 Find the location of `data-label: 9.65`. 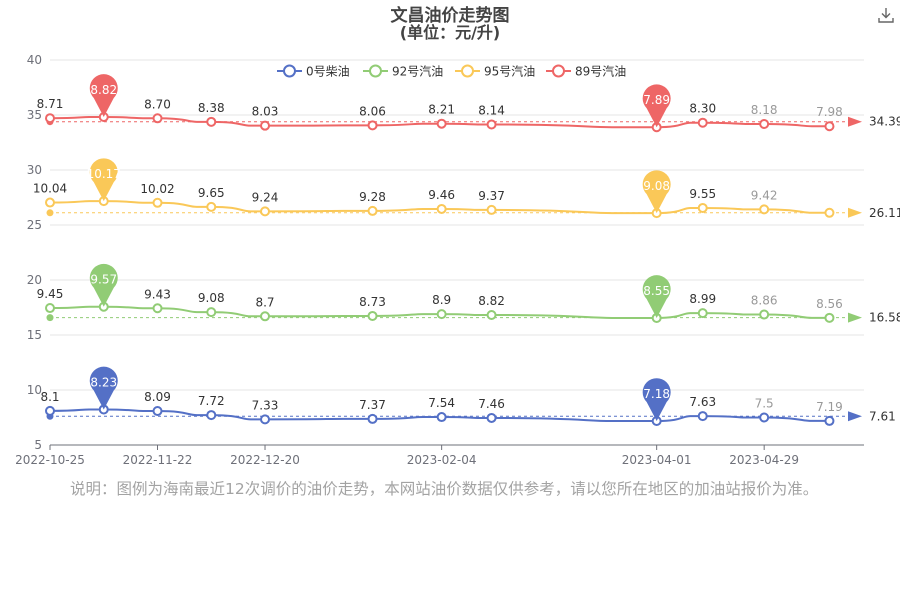

data-label: 9.65 is located at coordinates (211, 193).